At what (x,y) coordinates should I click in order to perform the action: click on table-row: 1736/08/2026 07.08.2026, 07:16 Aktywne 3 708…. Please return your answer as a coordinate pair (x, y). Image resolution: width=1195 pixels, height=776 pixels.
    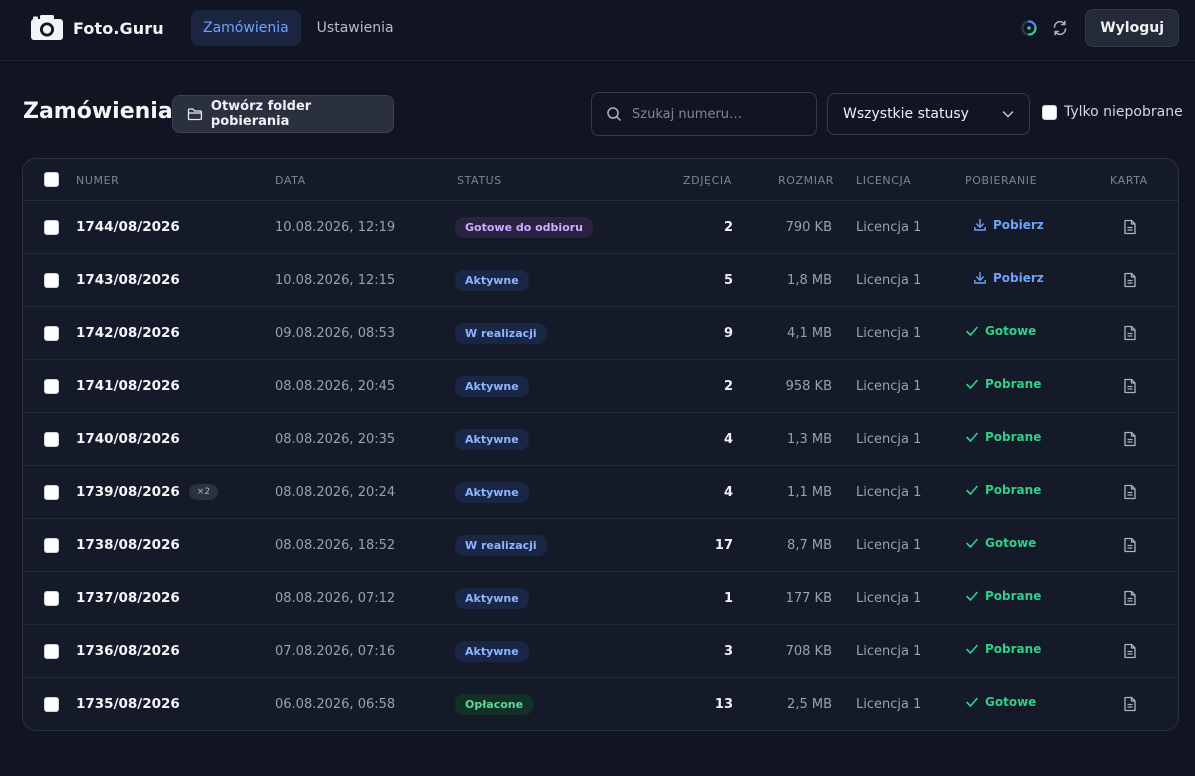
    Looking at the image, I should click on (600, 651).